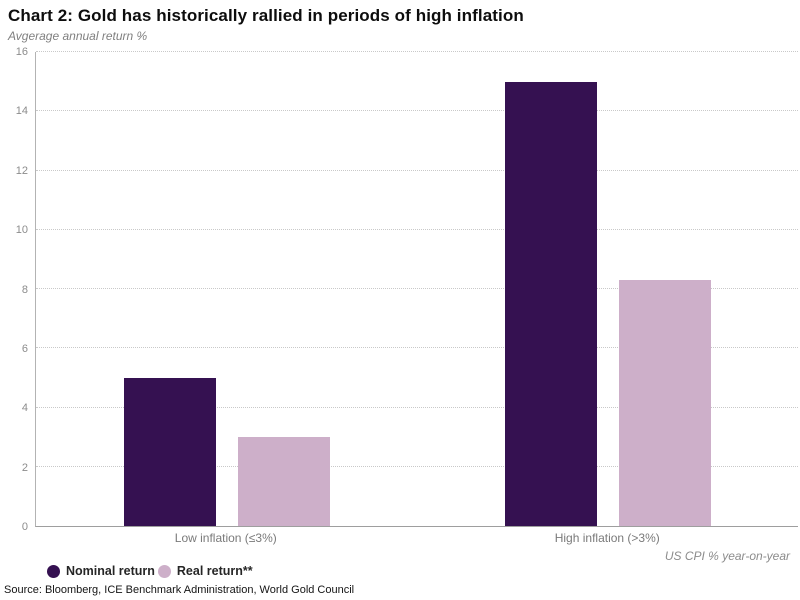 The height and width of the screenshot is (600, 800). What do you see at coordinates (214, 571) in the screenshot?
I see `legend-label-real: Real return**` at bounding box center [214, 571].